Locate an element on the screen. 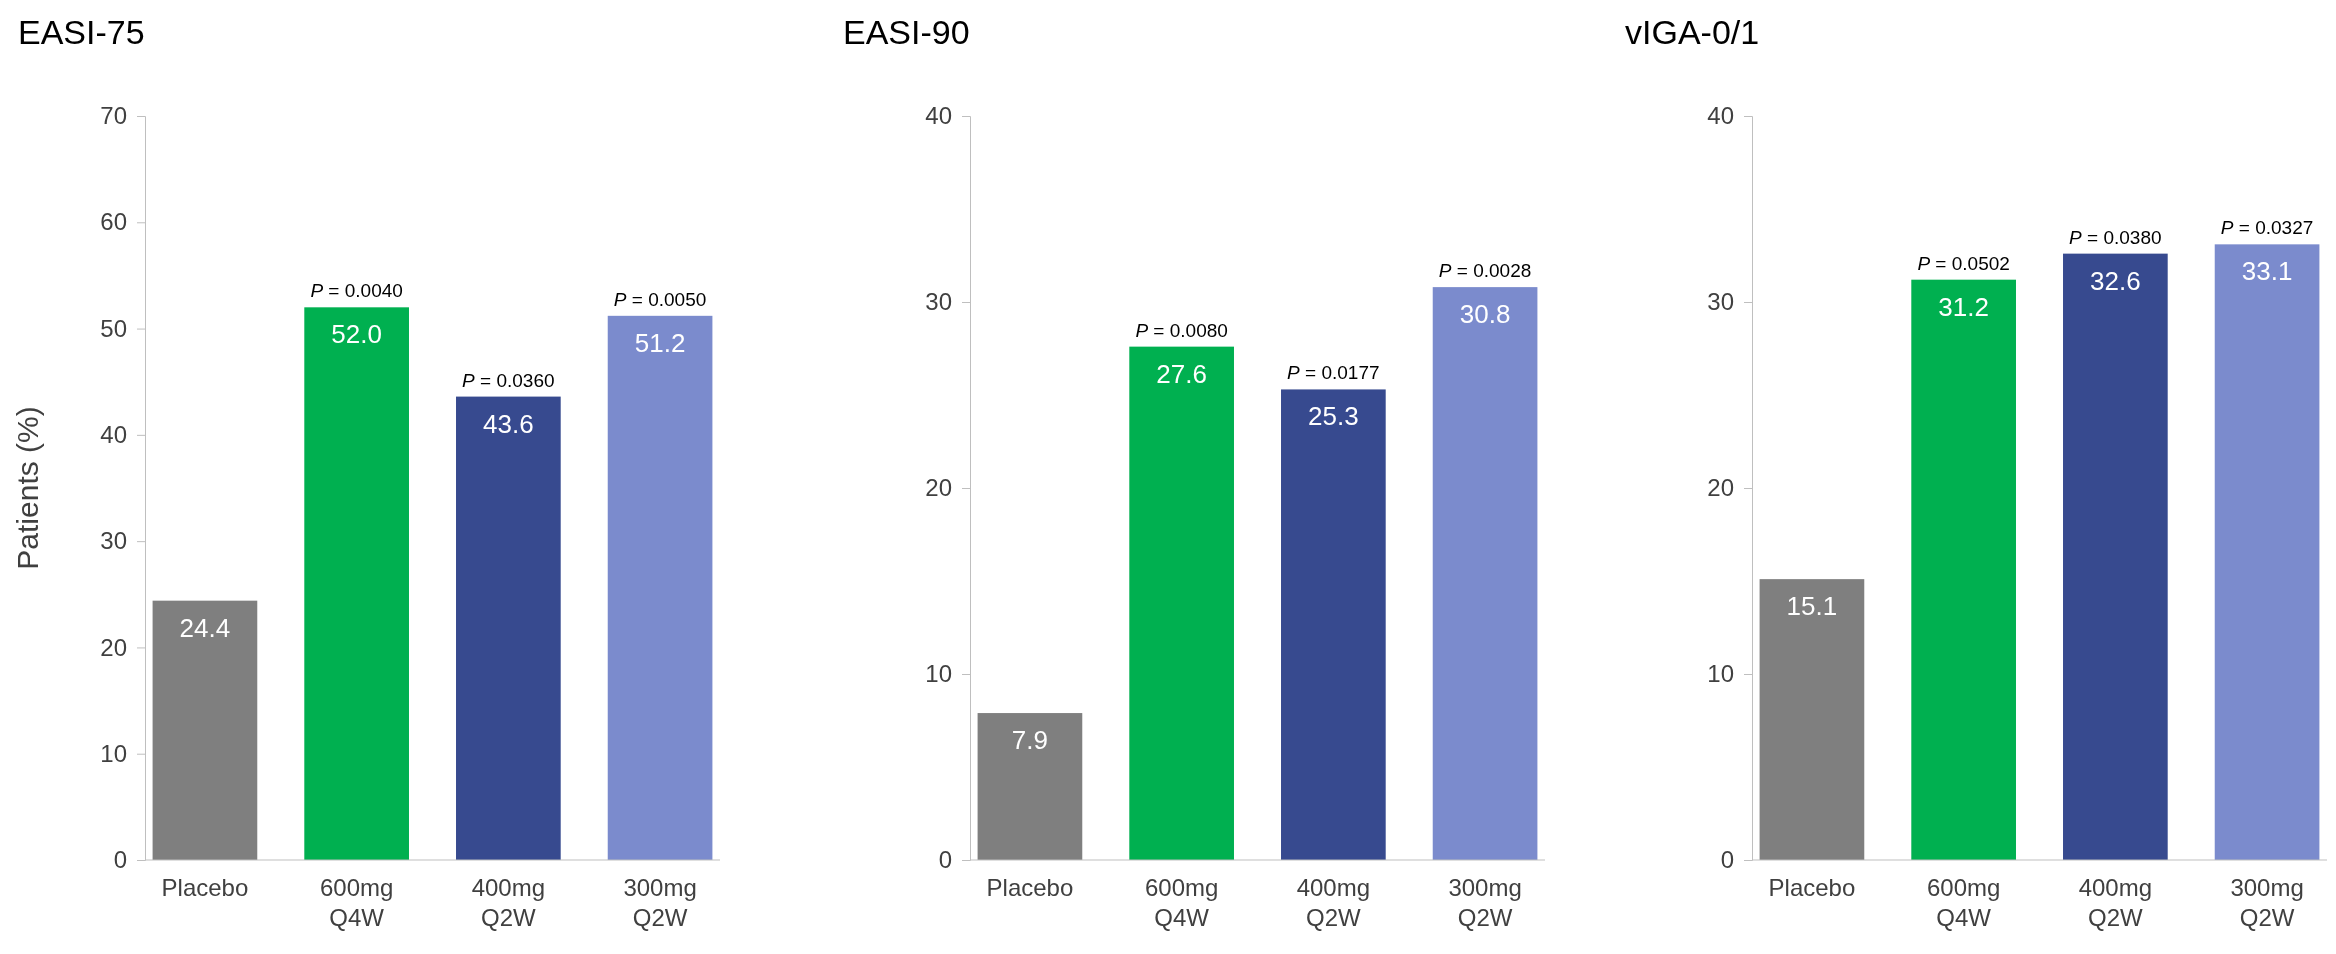  data-label: 24.4 is located at coordinates (205, 627).